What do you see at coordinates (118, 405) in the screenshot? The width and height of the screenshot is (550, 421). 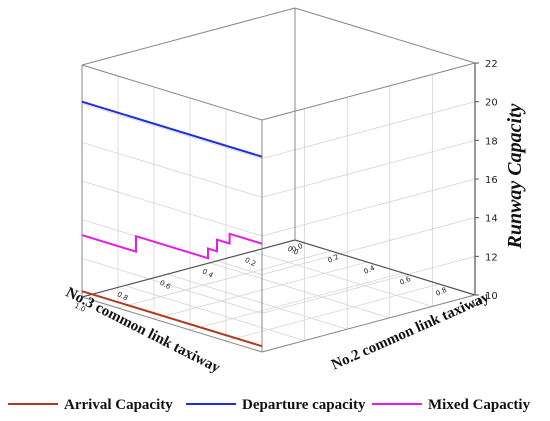 I see `legend-label-1: Arrival Capacity` at bounding box center [118, 405].